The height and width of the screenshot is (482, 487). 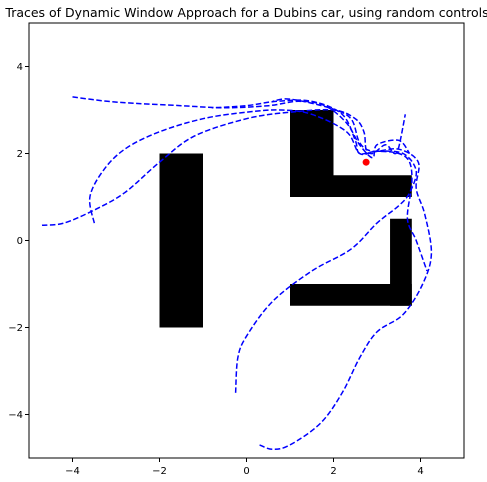 I want to click on goal-marker, so click(x=366, y=162).